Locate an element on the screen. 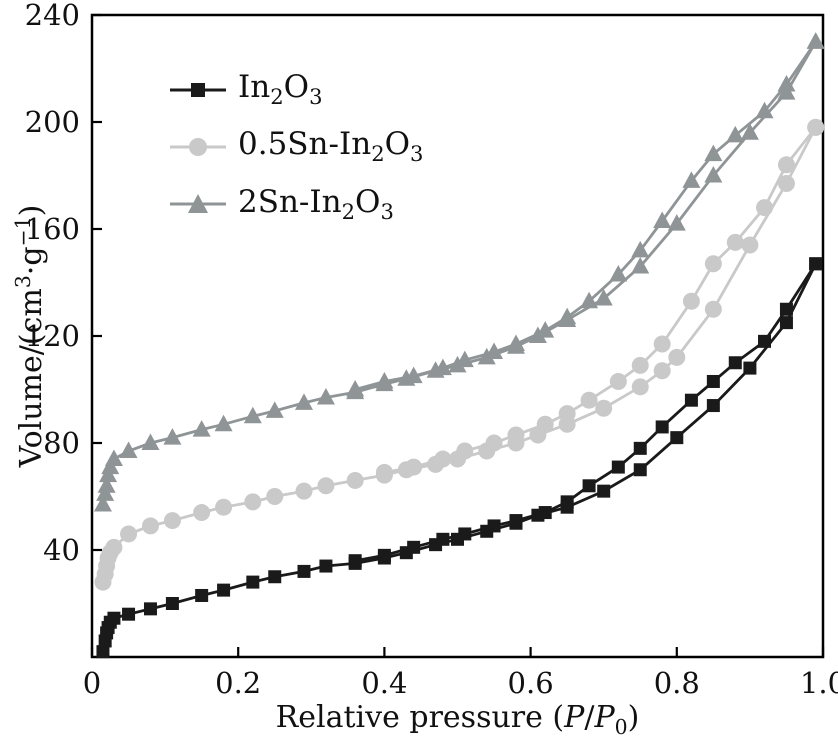  legend-item-in2o3: In2O3 is located at coordinates (296, 89).